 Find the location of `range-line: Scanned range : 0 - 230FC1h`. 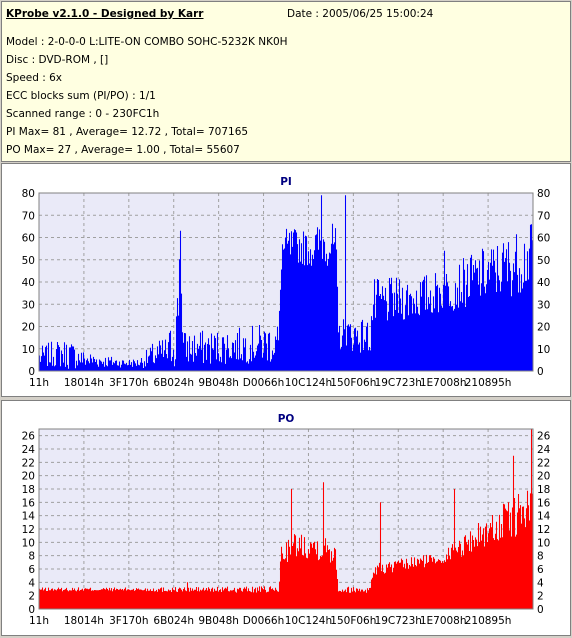

range-line: Scanned range : 0 - 230FC1h is located at coordinates (83, 114).